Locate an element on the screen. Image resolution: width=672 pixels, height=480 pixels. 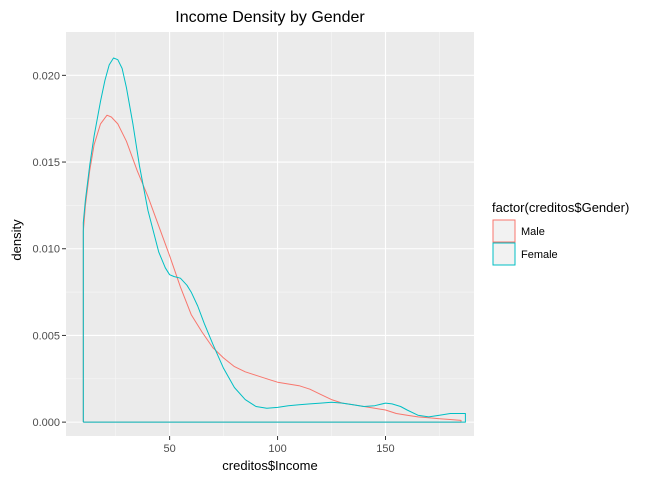
y-tick-label: 0.000 is located at coordinates (46, 423).